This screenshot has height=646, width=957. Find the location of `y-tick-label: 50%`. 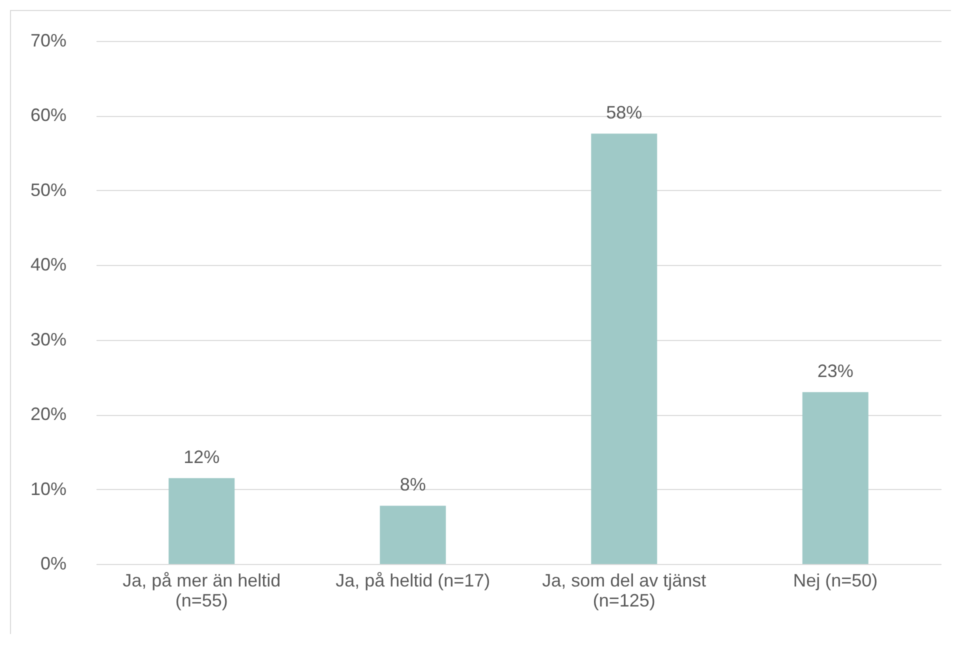

y-tick-label: 50% is located at coordinates (48, 190).